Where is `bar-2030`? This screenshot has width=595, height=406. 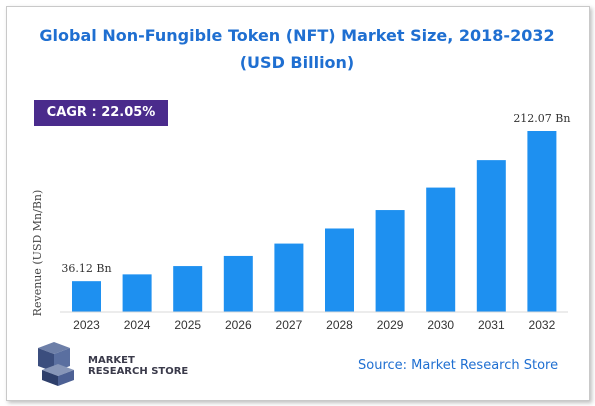 bar-2030 is located at coordinates (441, 249).